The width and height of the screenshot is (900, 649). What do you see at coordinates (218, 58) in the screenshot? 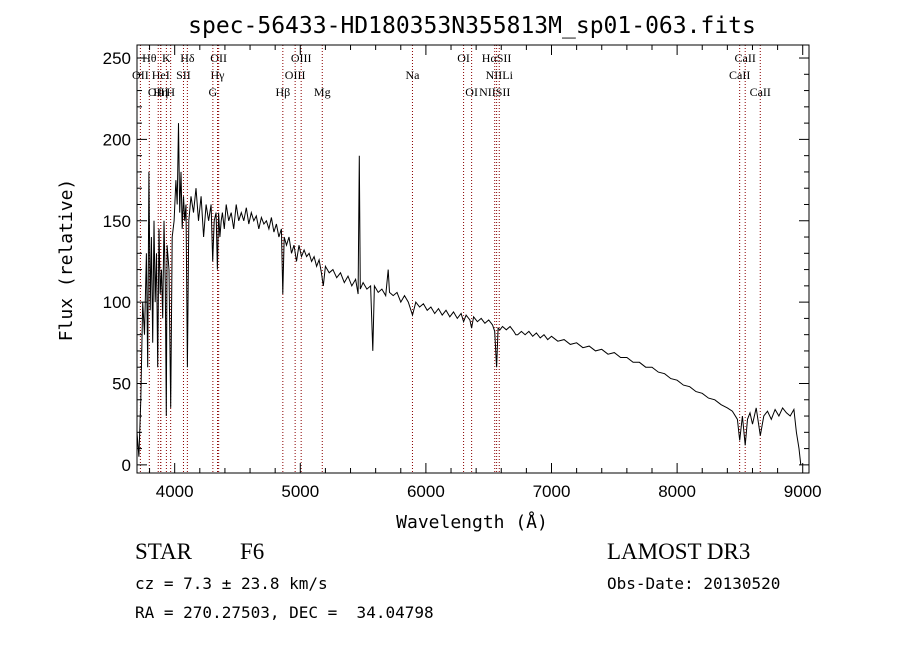
I see `line-label-3: OII` at bounding box center [218, 58].